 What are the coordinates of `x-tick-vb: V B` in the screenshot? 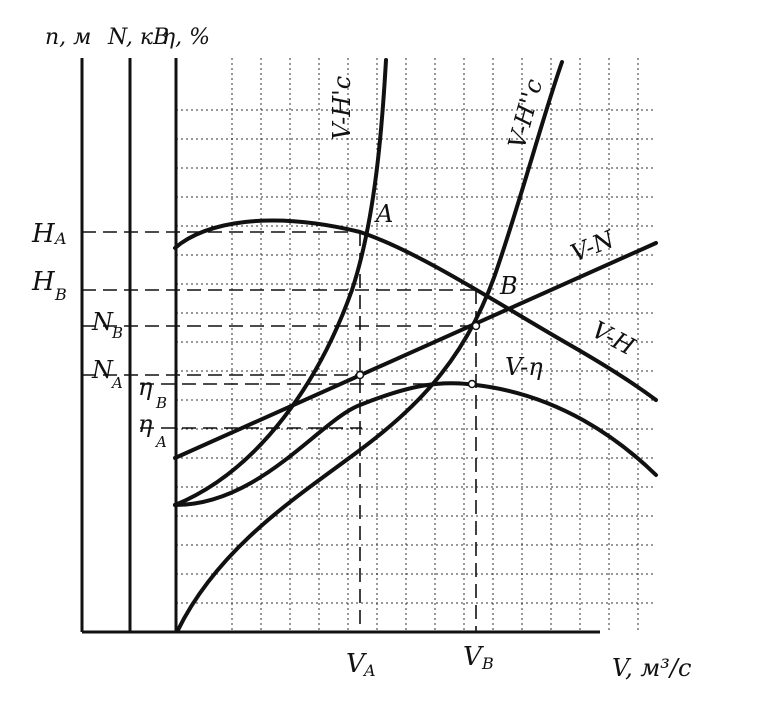 It's located at (478, 657).